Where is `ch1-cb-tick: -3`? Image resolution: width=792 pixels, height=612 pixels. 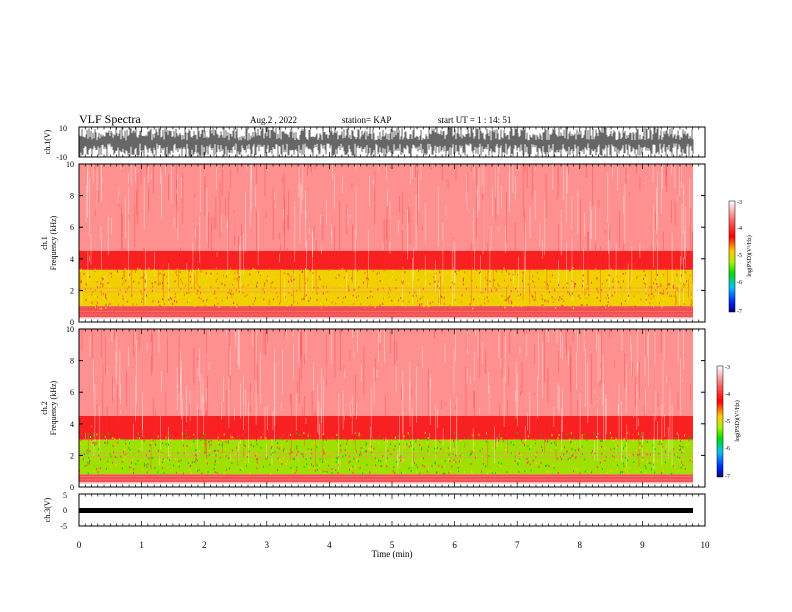
ch1-cb-tick: -3 is located at coordinates (739, 203).